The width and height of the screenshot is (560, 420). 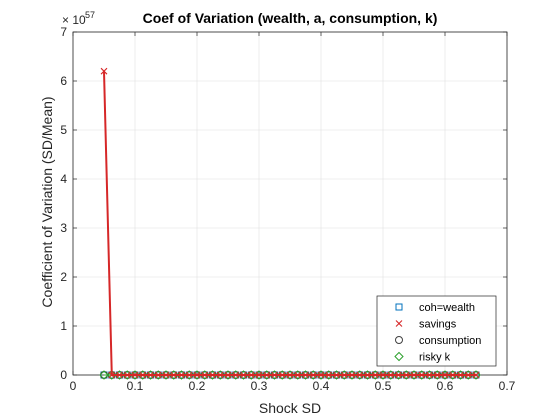 I want to click on x-tick-label: 0.3, so click(x=259, y=386).